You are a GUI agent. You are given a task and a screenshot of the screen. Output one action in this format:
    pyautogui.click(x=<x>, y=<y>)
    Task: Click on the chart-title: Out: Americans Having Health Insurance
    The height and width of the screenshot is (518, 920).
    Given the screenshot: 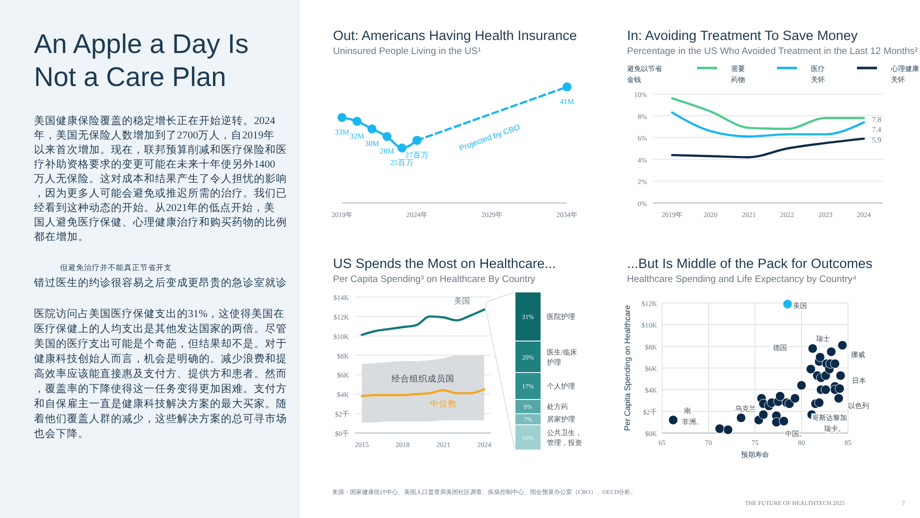 What is the action you would take?
    pyautogui.click(x=455, y=35)
    